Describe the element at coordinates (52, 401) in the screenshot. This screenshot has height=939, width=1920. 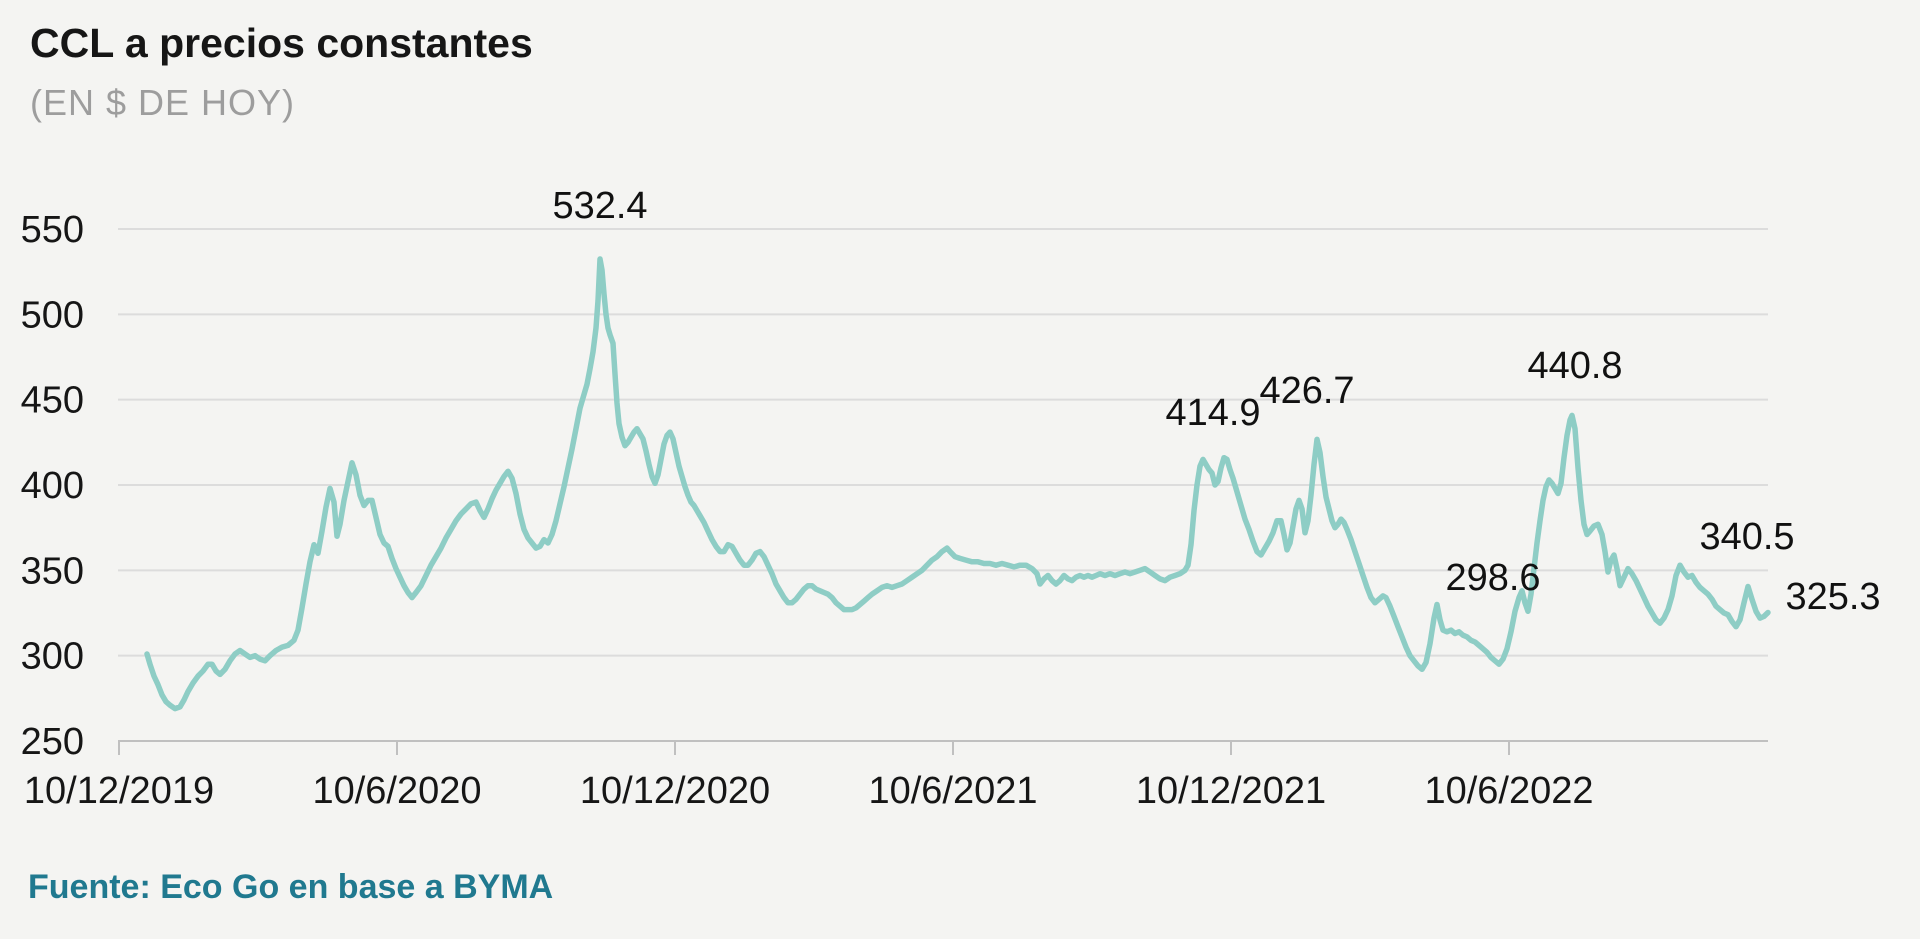
I see `y-tick-label: 450` at that location.